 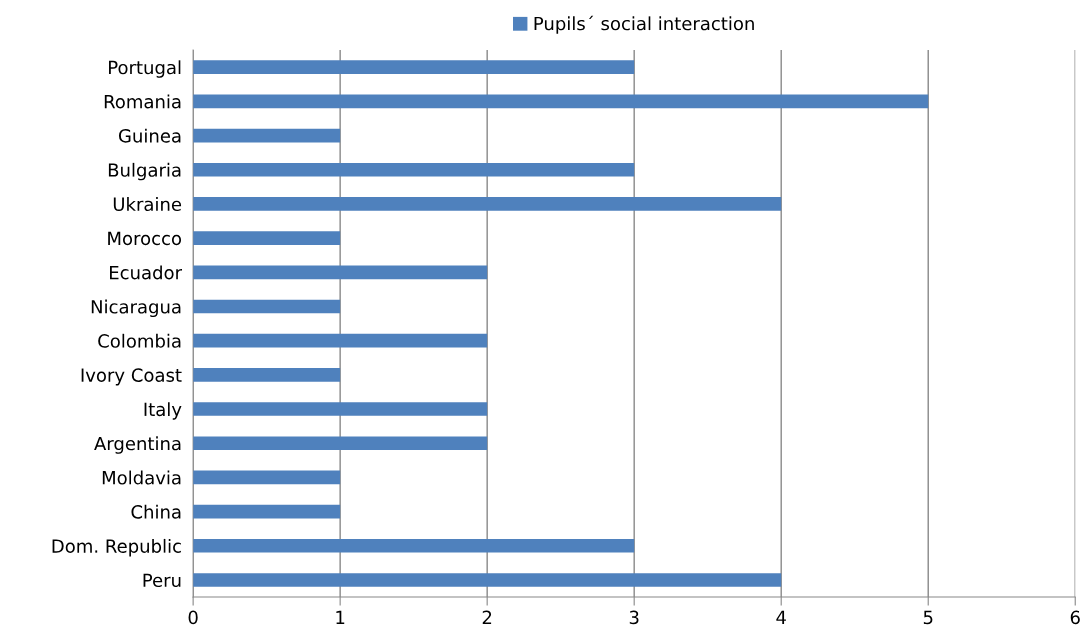 I want to click on y-tick-label: Morocco, so click(x=145, y=238).